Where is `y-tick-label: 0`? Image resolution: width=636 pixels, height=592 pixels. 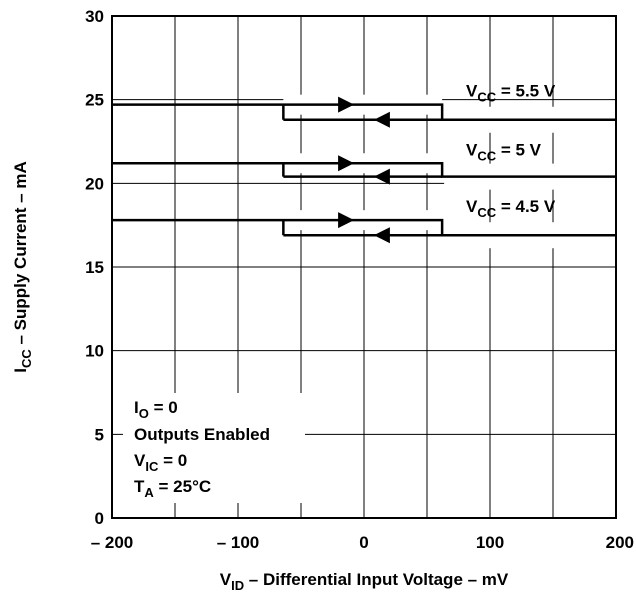
y-tick-label: 0 is located at coordinates (99, 518).